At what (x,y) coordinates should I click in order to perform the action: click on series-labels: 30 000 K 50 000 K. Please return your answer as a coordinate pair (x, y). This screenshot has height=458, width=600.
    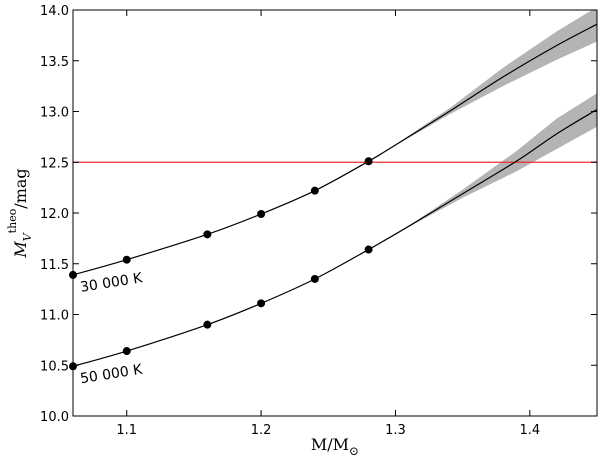
    Looking at the image, I should click on (111, 328).